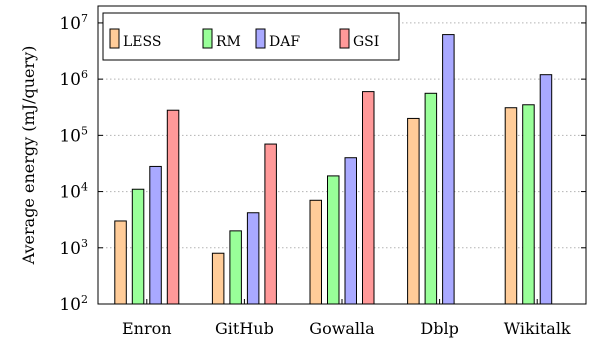 This screenshot has width=596, height=342. What do you see at coordinates (260, 38) in the screenshot?
I see `legend-swatch-daf` at bounding box center [260, 38].